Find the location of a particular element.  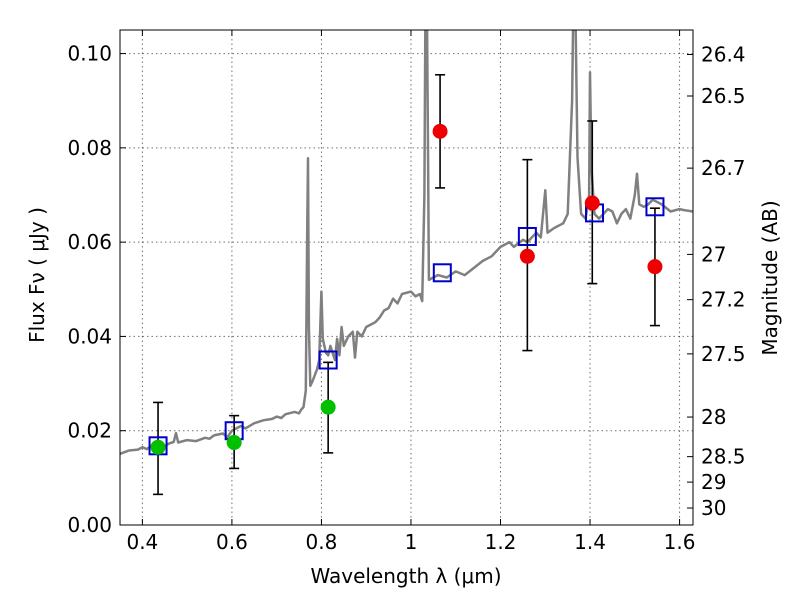

x-tick-label: 1.2 is located at coordinates (501, 542).